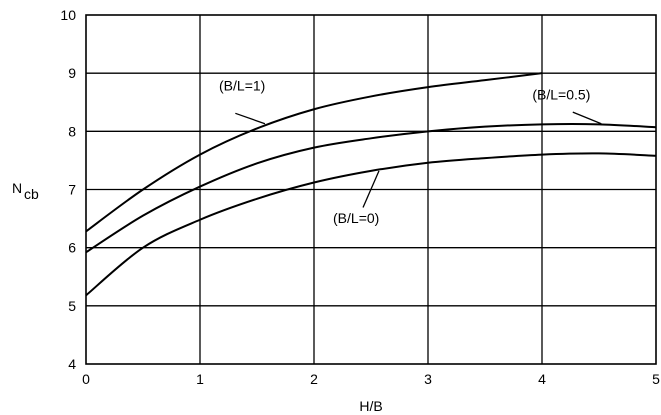 The image size is (661, 415). What do you see at coordinates (370, 406) in the screenshot?
I see `x-axis-title: H/B` at bounding box center [370, 406].